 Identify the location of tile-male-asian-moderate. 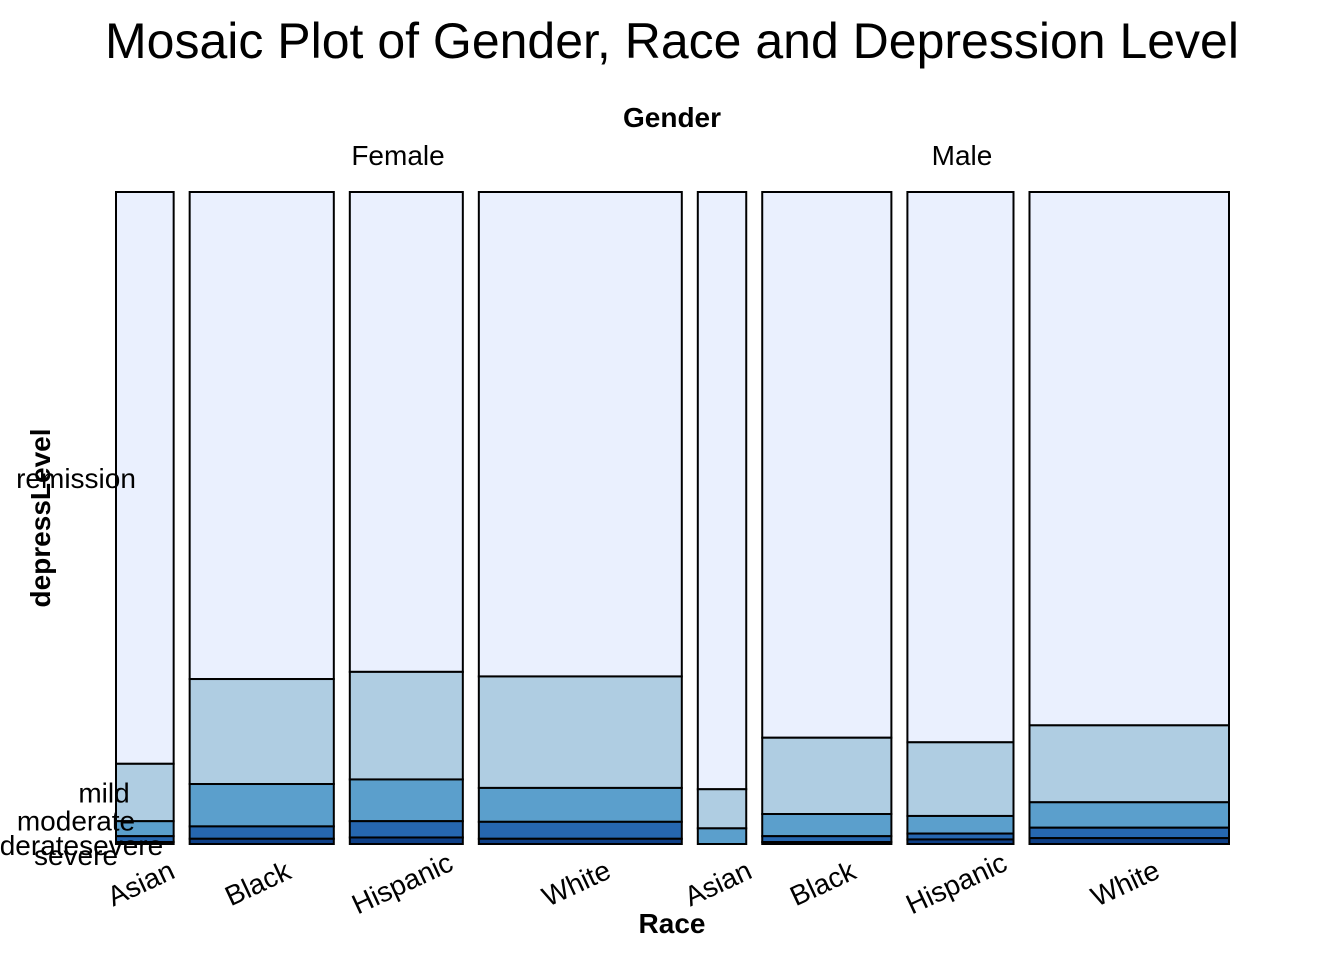
(722, 836).